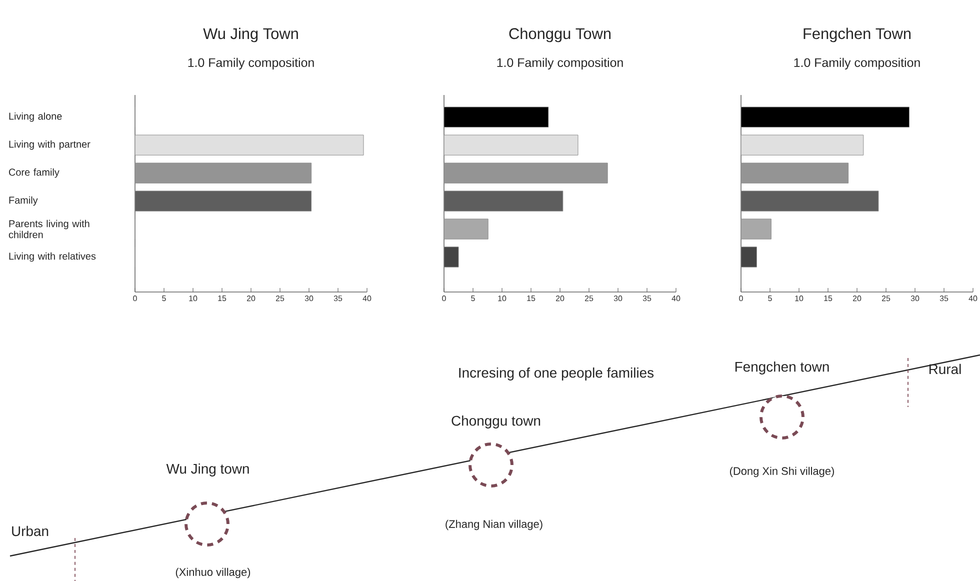  I want to click on y-tick-label: Family, so click(23, 201).